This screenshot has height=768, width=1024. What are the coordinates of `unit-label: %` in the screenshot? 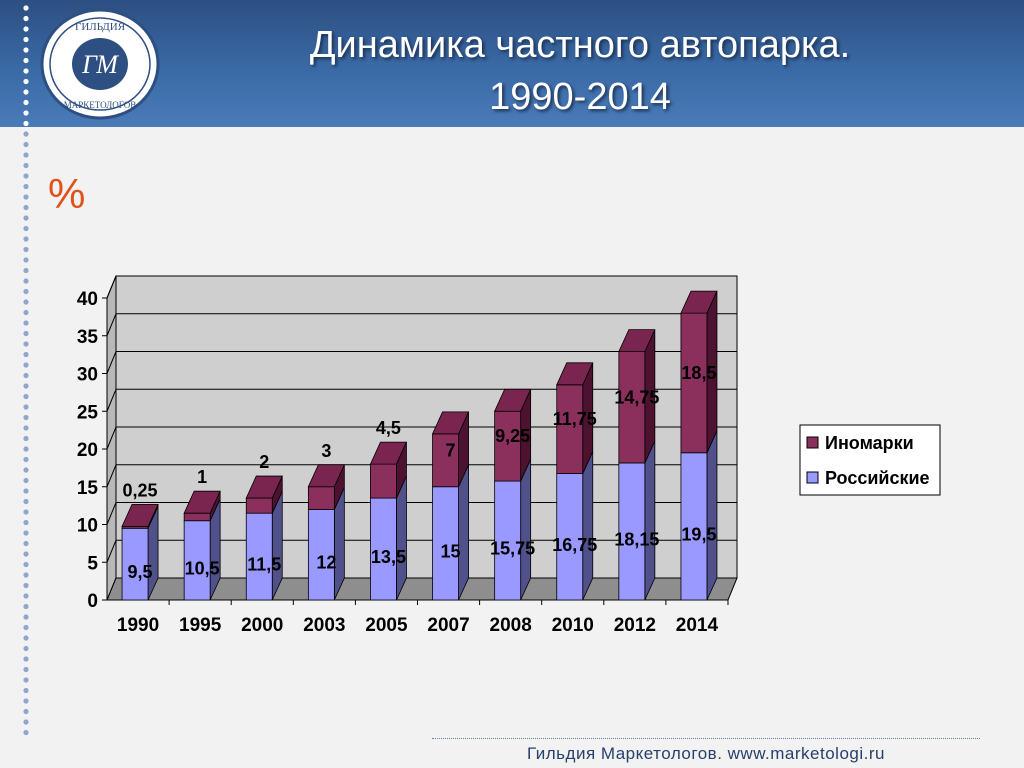 It's located at (67, 193).